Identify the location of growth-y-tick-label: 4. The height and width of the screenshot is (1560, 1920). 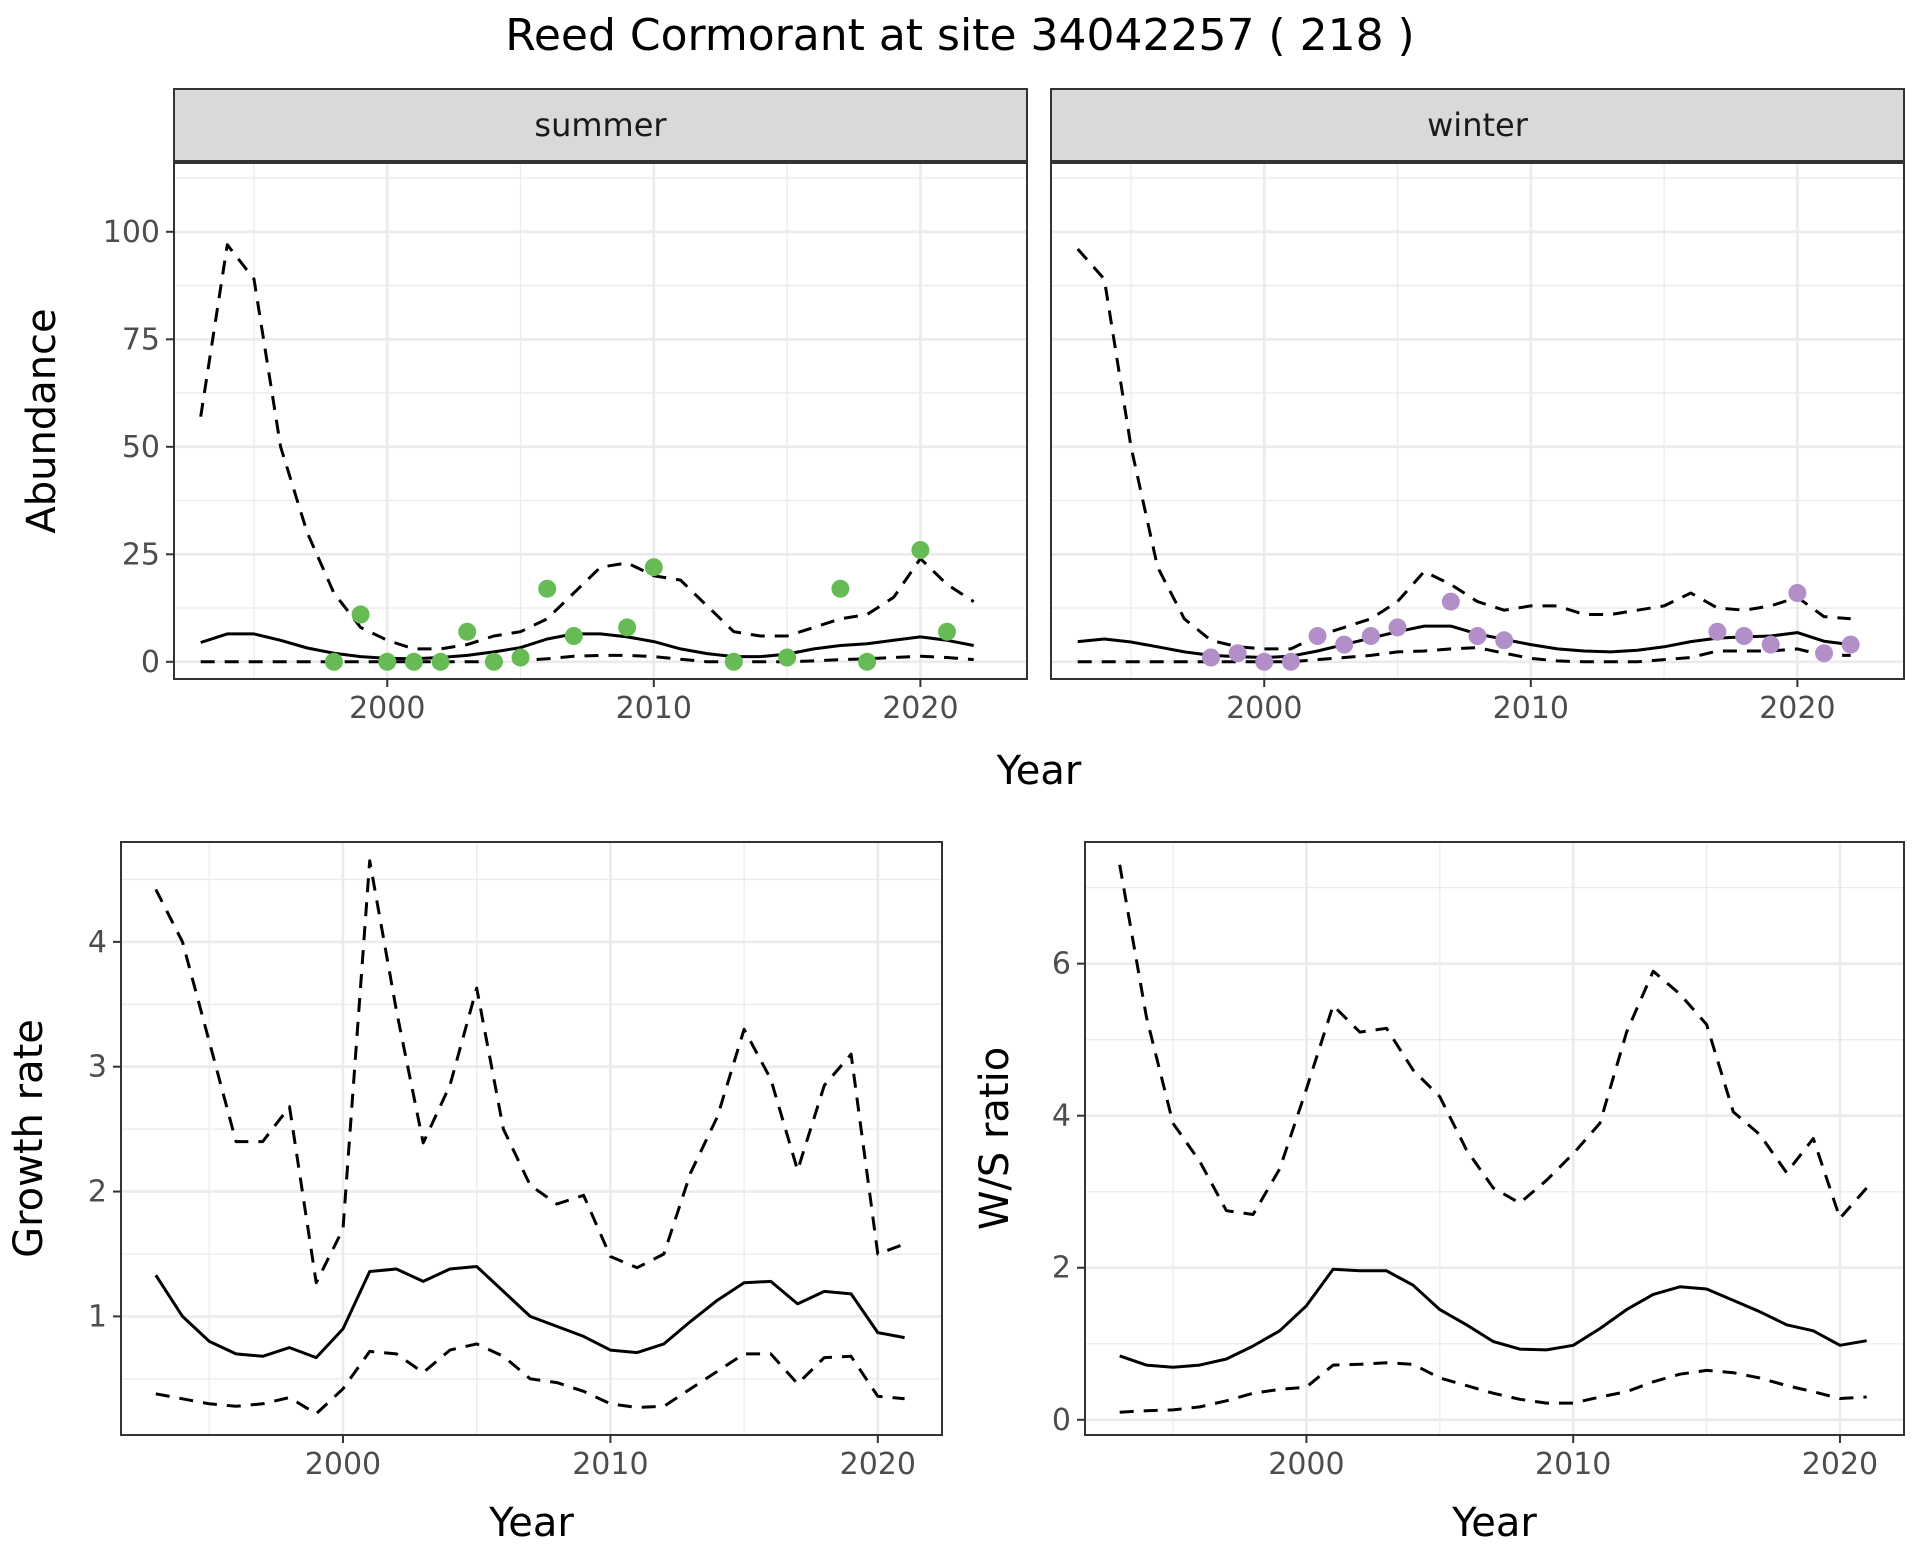
(97, 942).